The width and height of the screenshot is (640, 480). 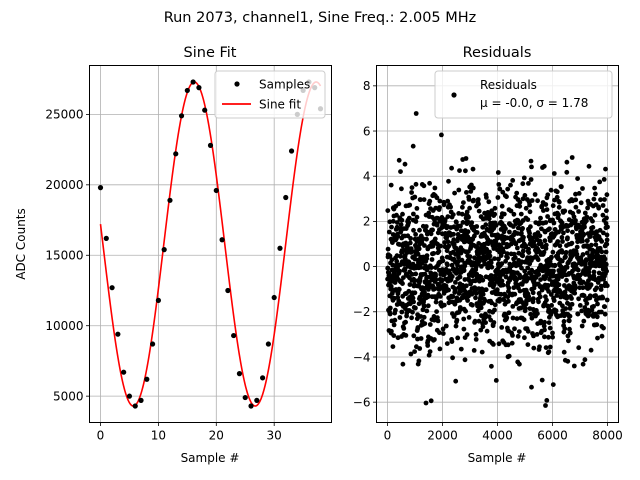 What do you see at coordinates (497, 458) in the screenshot?
I see `residuals-xlabel: Sample #` at bounding box center [497, 458].